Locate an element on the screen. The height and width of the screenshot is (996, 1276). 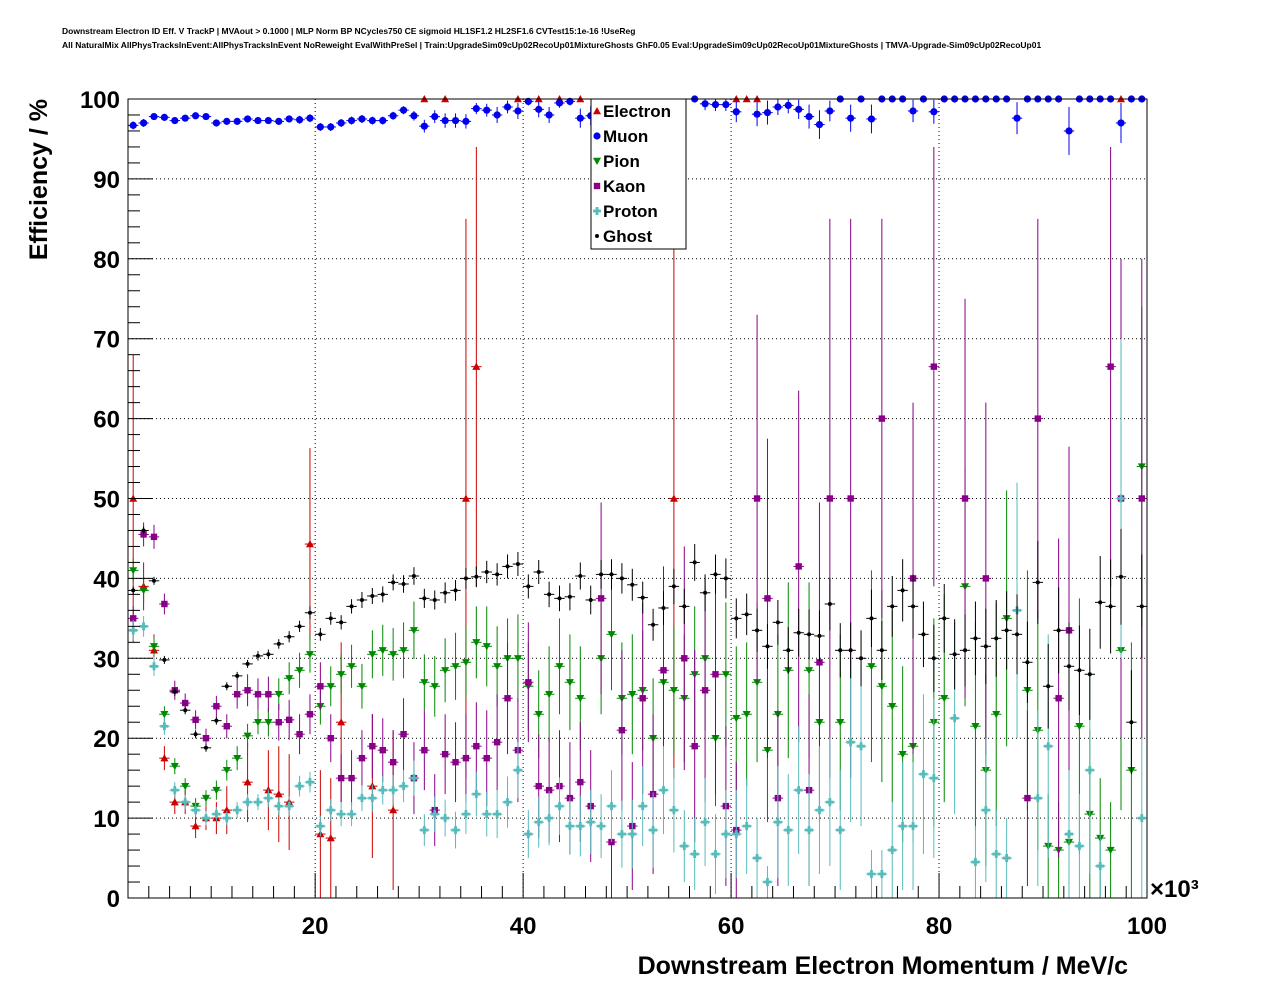
legend-label-kaon: Kaon is located at coordinates (624, 186).